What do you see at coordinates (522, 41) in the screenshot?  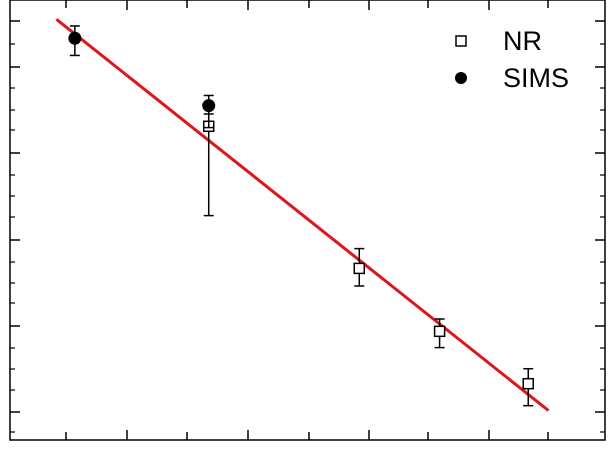 I see `legend-nr-label: NR` at bounding box center [522, 41].